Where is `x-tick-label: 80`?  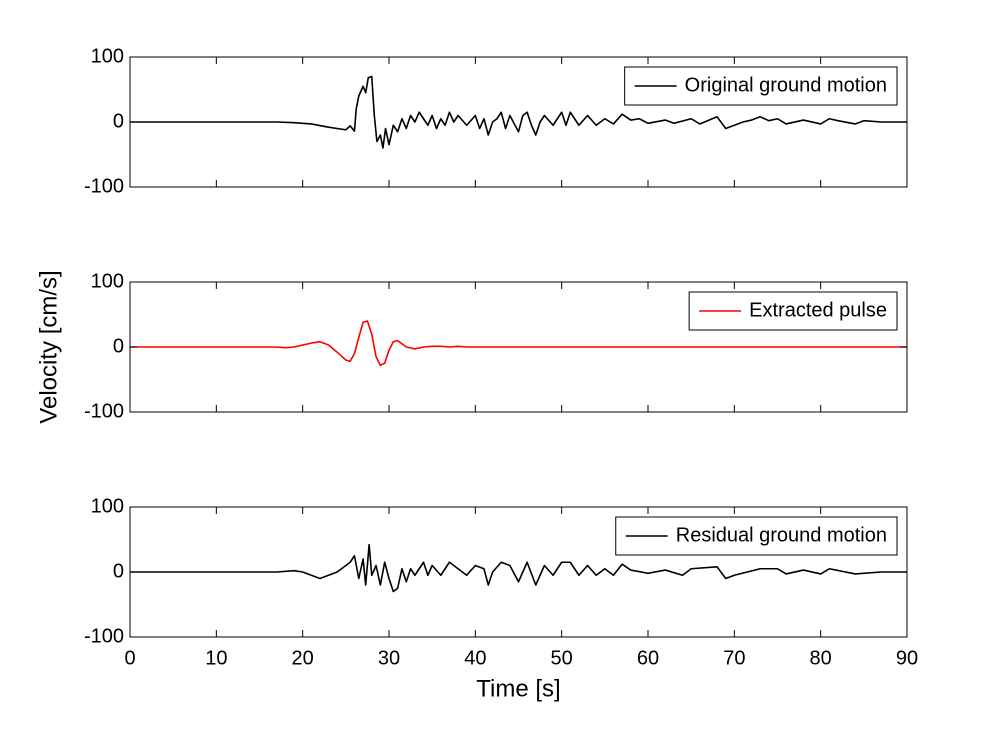
x-tick-label: 80 is located at coordinates (821, 658).